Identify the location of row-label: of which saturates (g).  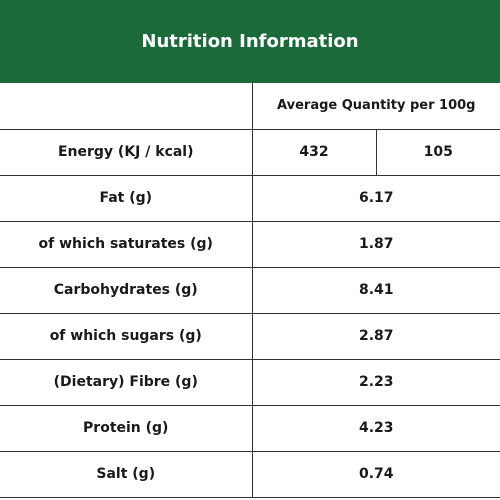
(126, 244).